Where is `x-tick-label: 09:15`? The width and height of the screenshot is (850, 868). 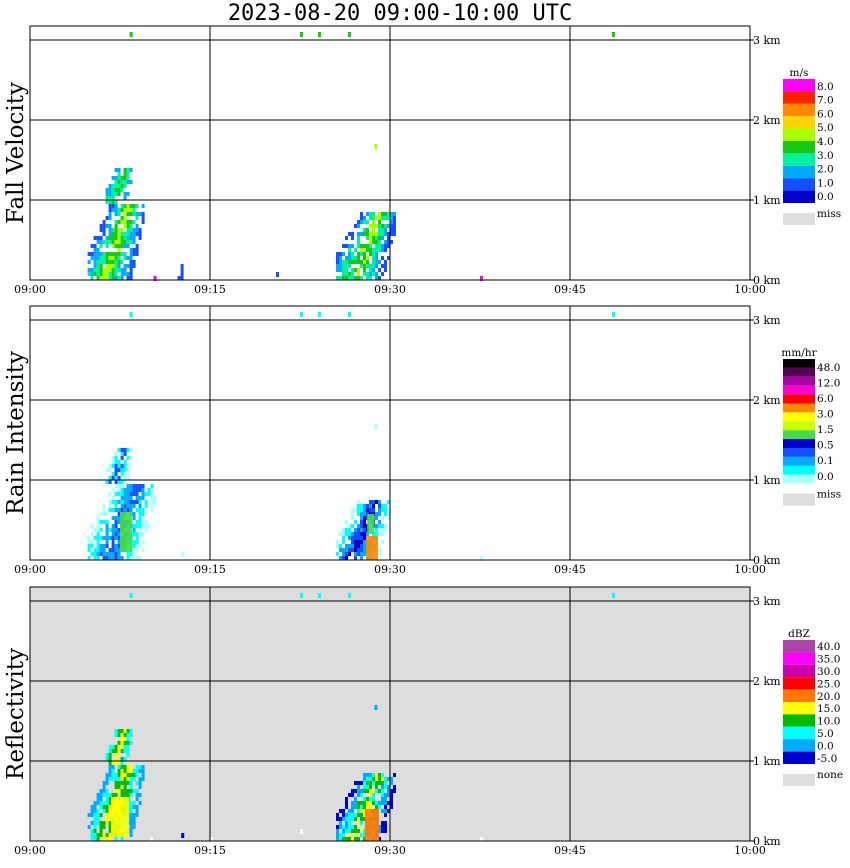
x-tick-label: 09:15 is located at coordinates (210, 569).